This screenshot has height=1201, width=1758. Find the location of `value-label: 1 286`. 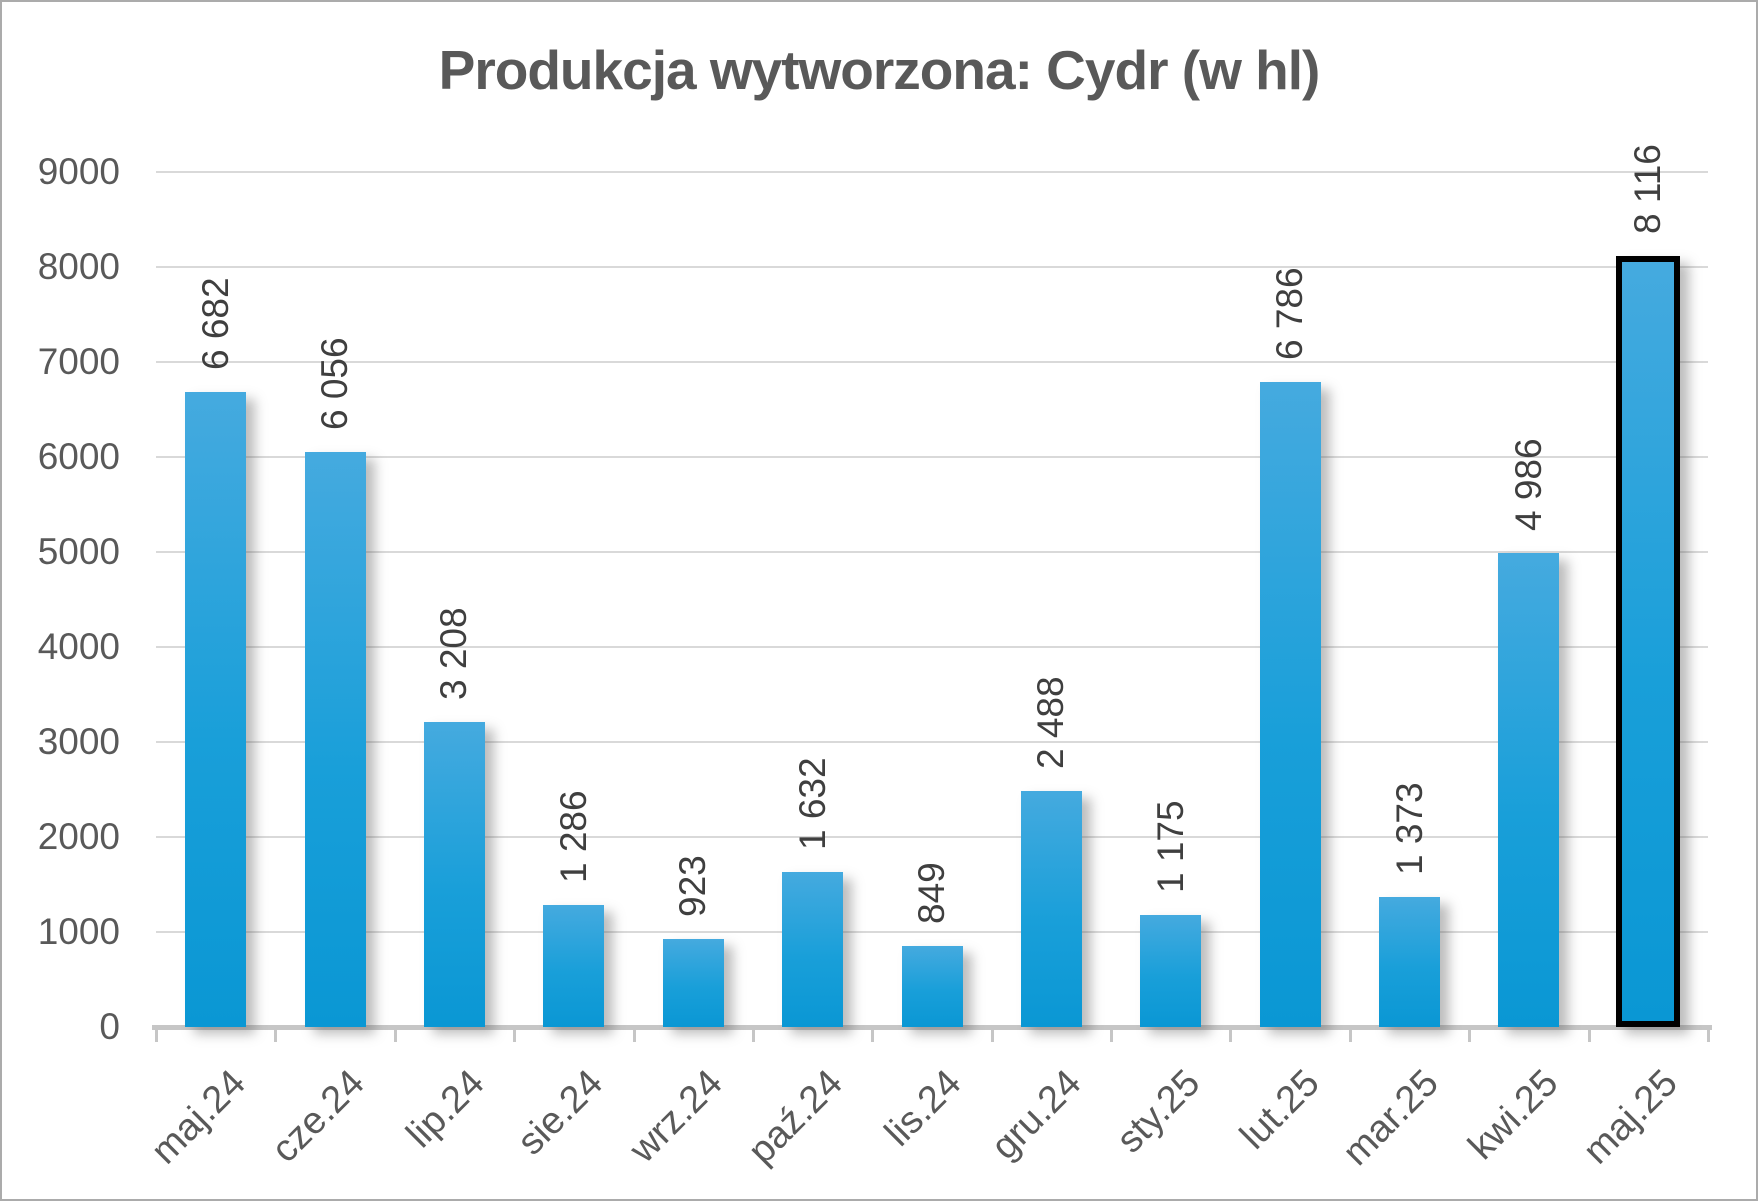

value-label: 1 286 is located at coordinates (573, 836).